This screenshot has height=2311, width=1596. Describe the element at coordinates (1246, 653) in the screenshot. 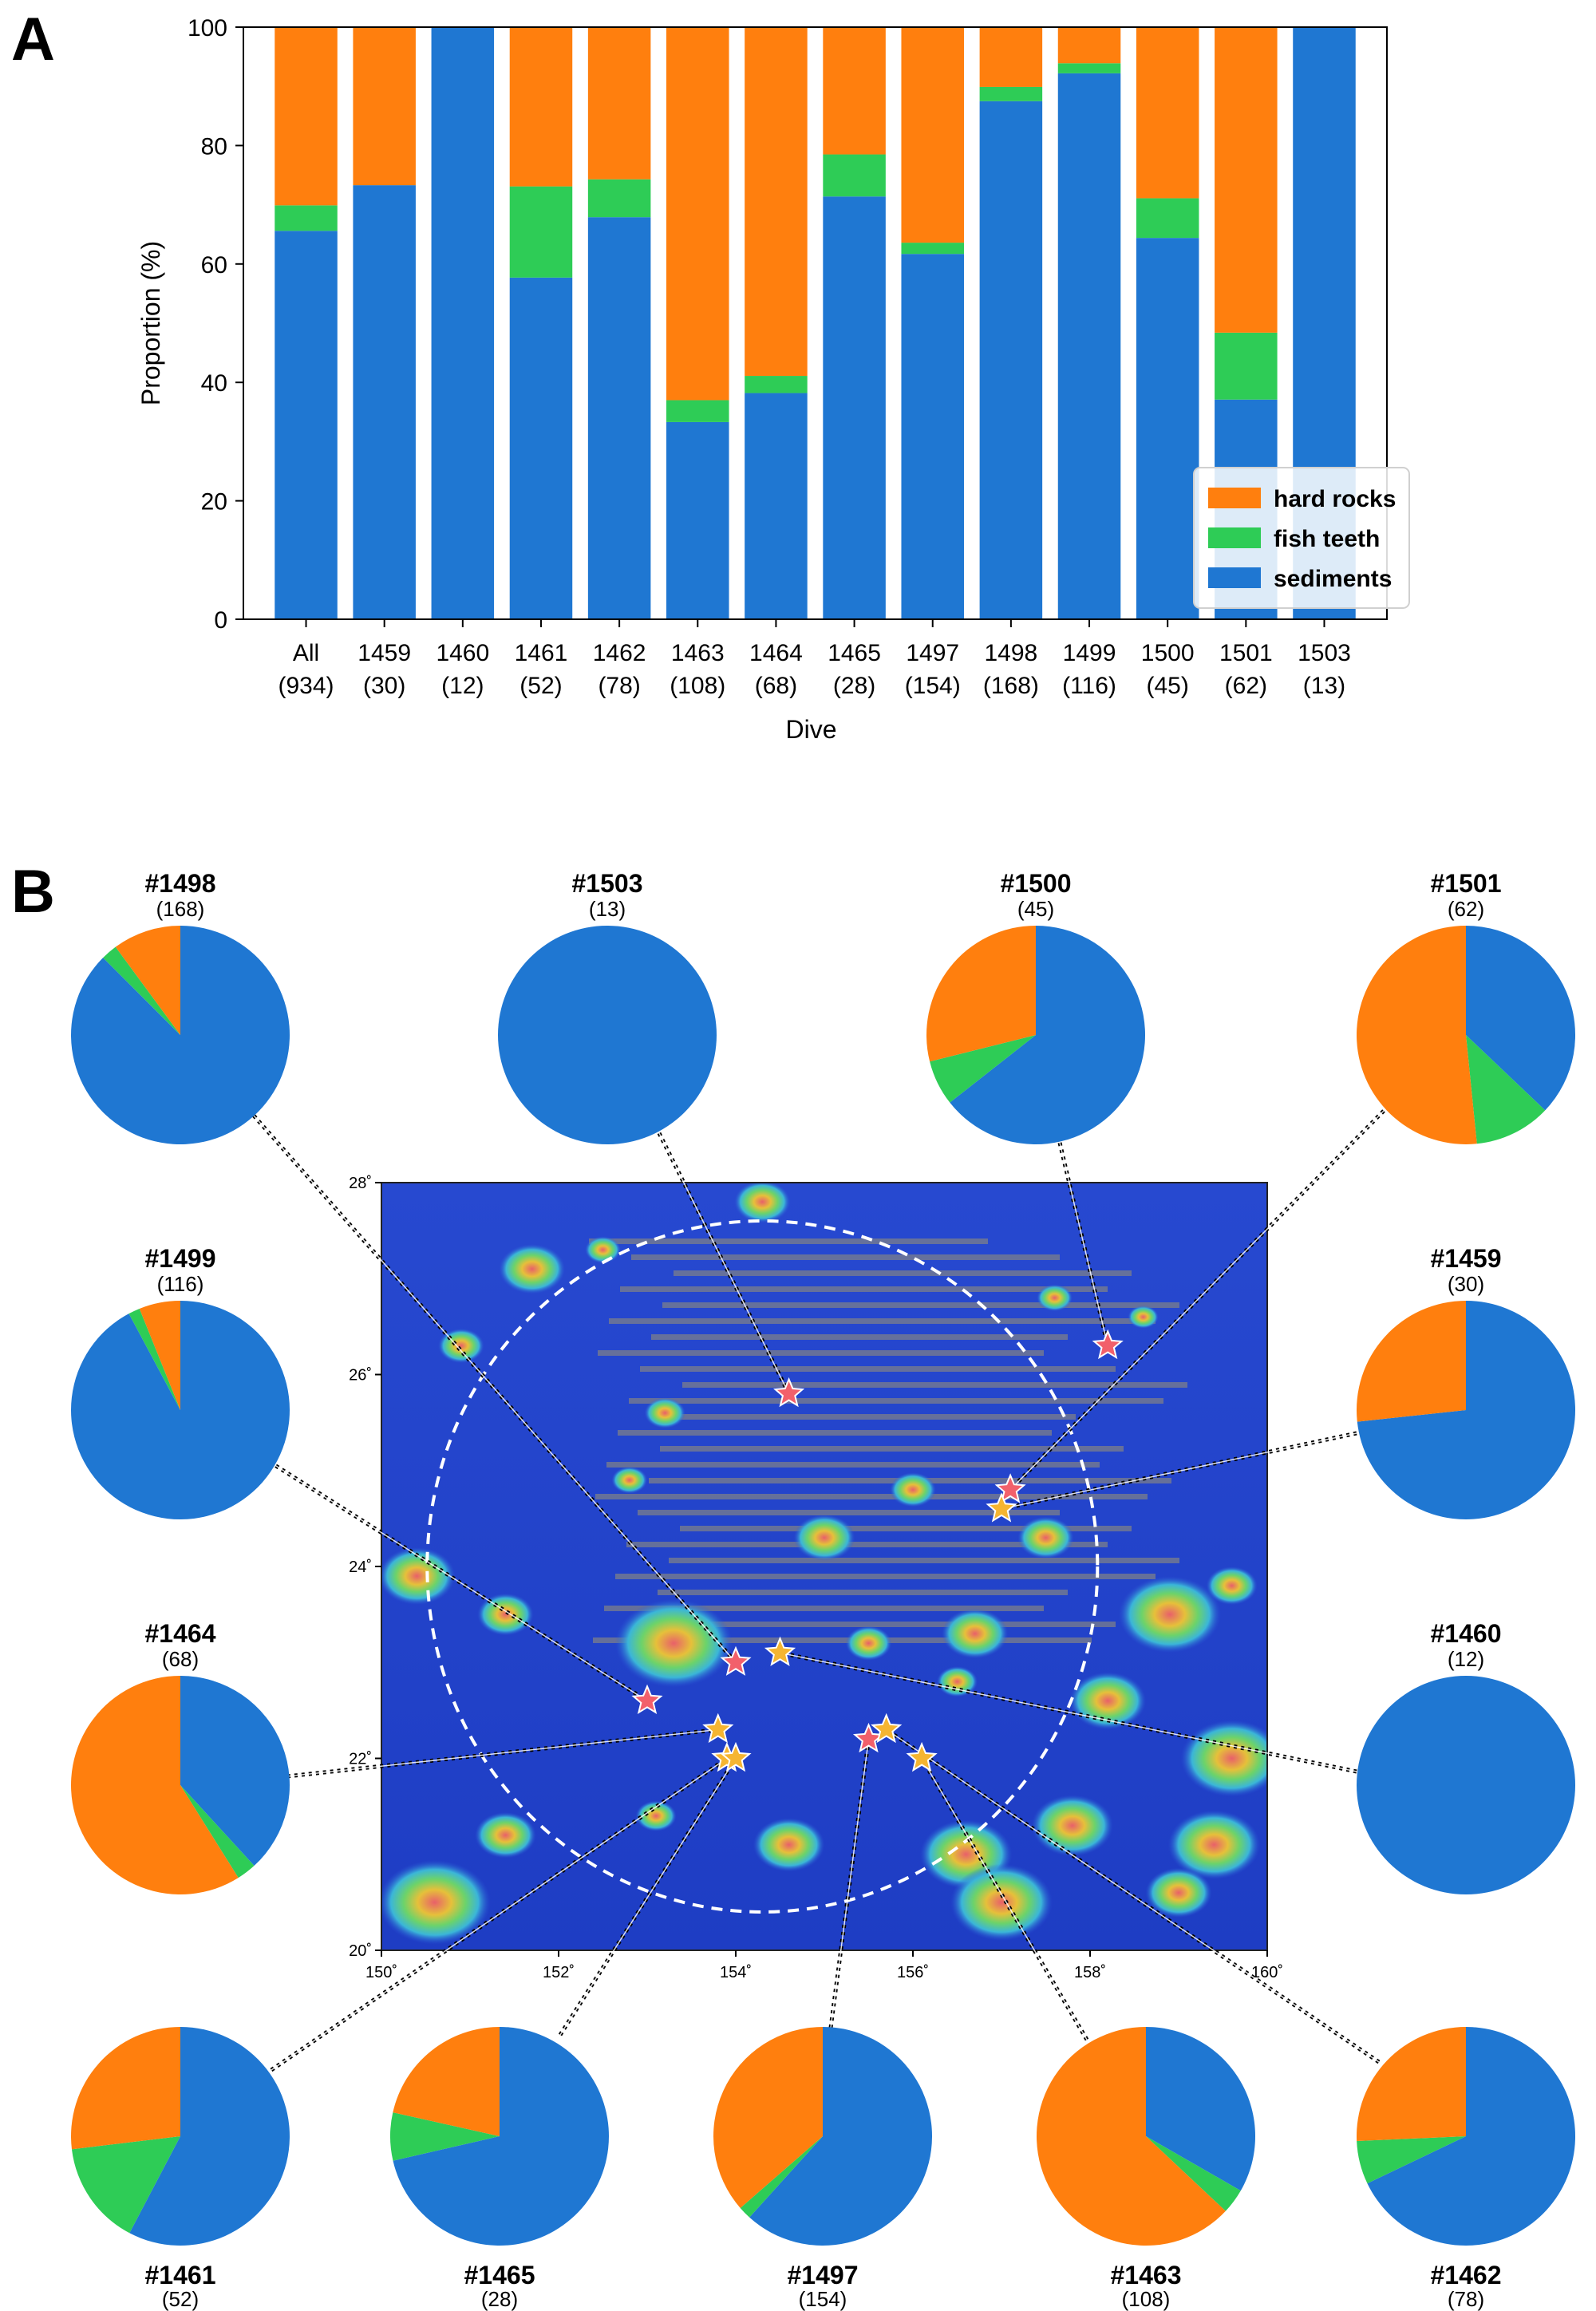

I see `x-tick-label: 1501` at that location.